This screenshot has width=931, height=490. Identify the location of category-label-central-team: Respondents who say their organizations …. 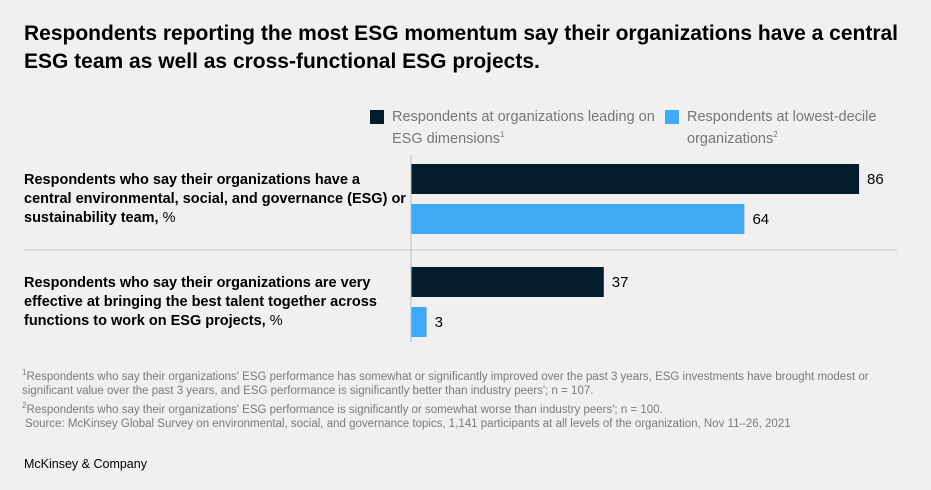
(215, 199).